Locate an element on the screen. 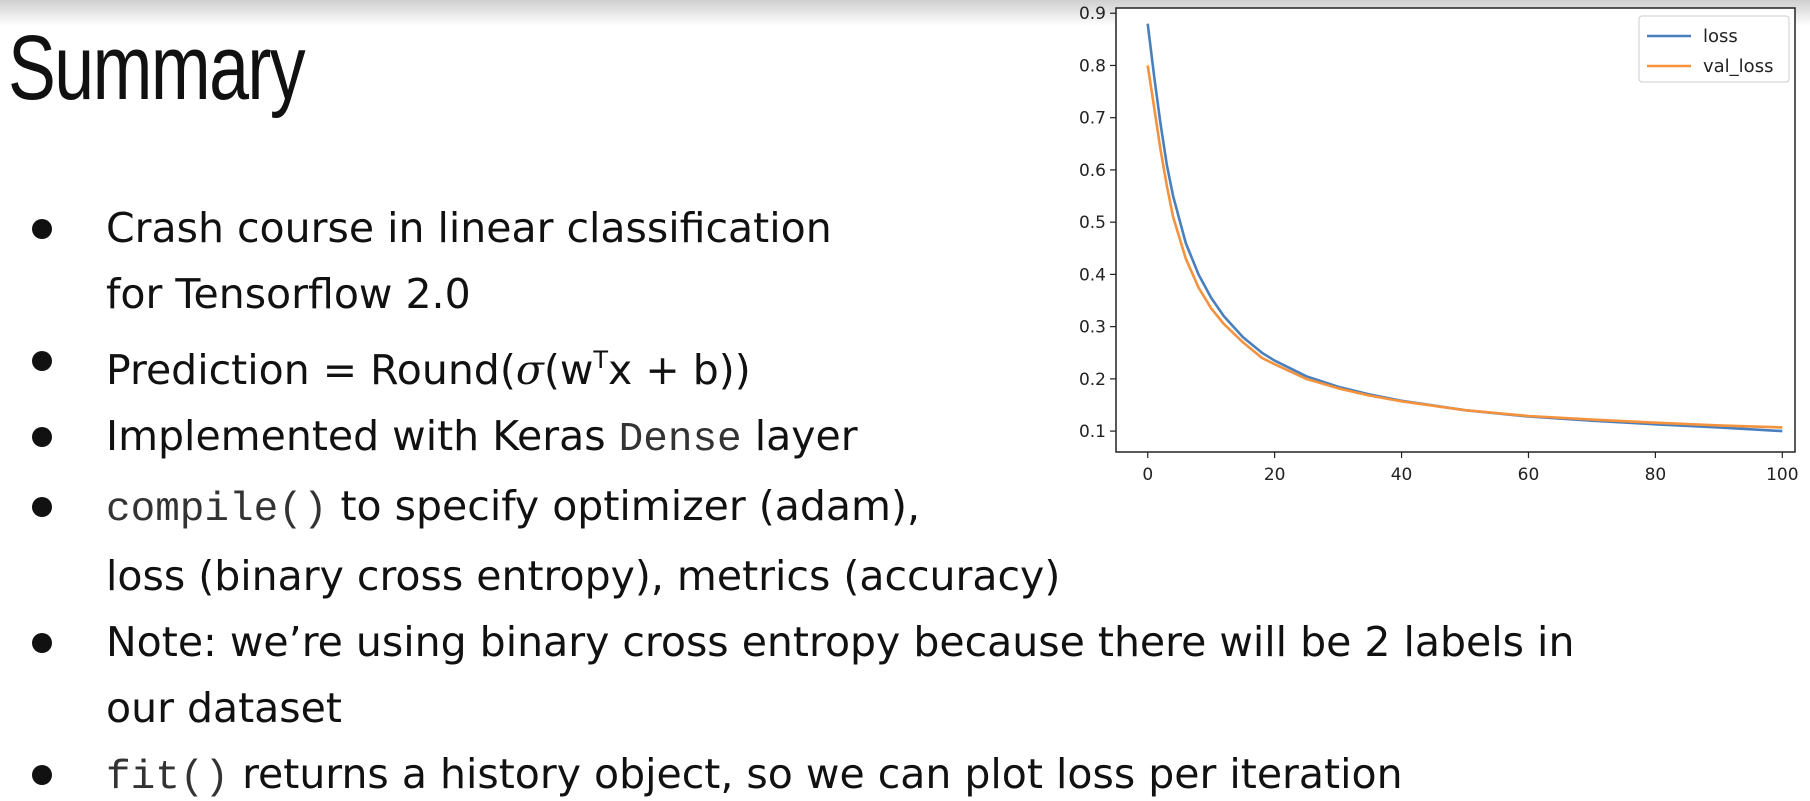 The width and height of the screenshot is (1810, 801). code-fit: fit() is located at coordinates (168, 778).